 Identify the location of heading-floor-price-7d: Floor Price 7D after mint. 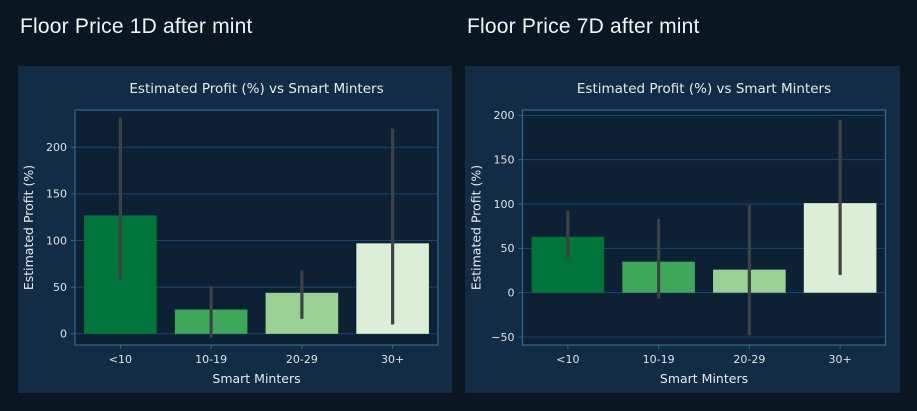
(583, 26).